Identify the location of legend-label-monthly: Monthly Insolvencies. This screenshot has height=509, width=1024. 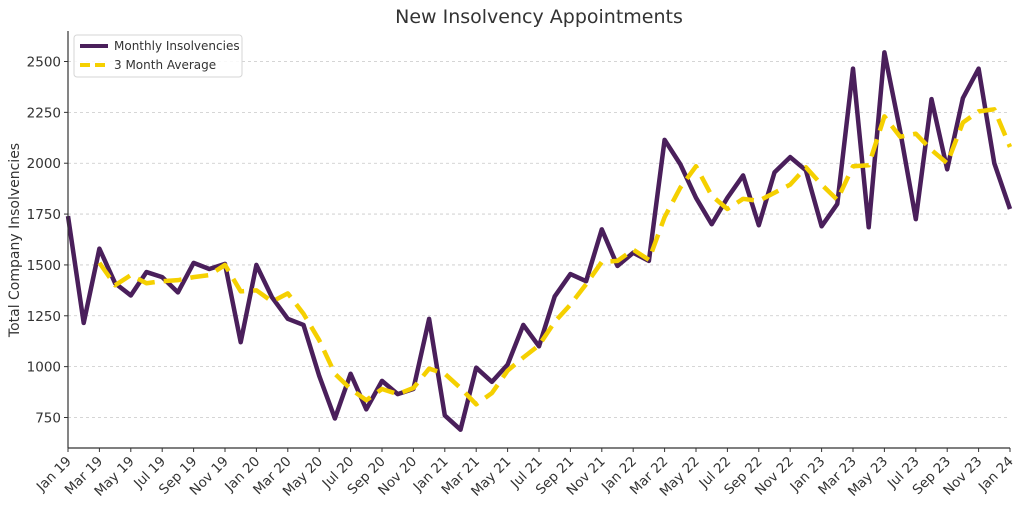
(177, 46).